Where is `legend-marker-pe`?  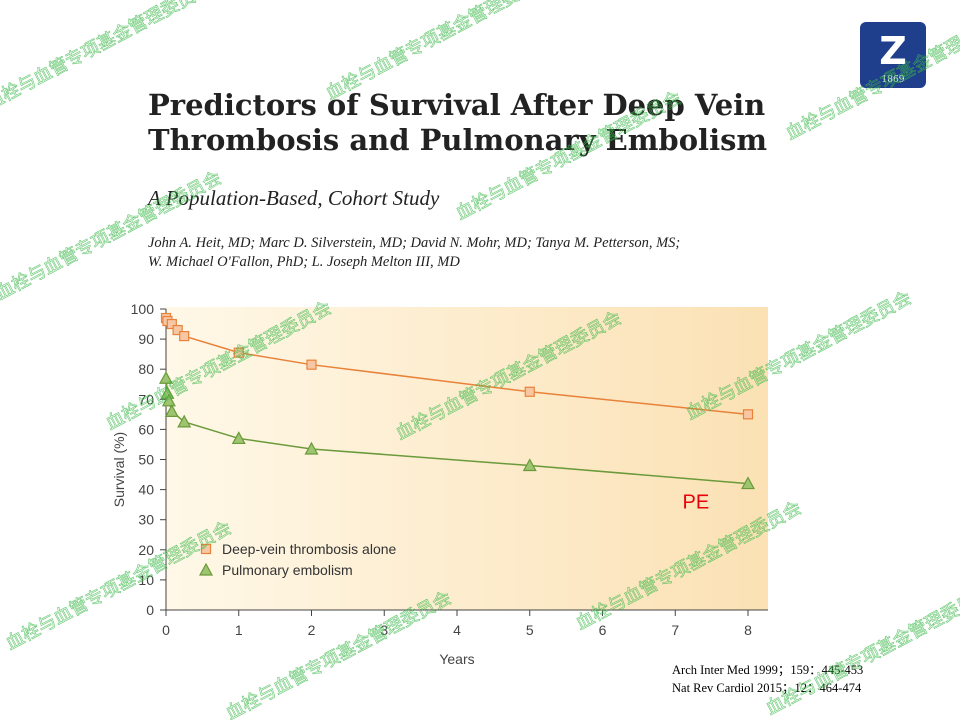 legend-marker-pe is located at coordinates (206, 569).